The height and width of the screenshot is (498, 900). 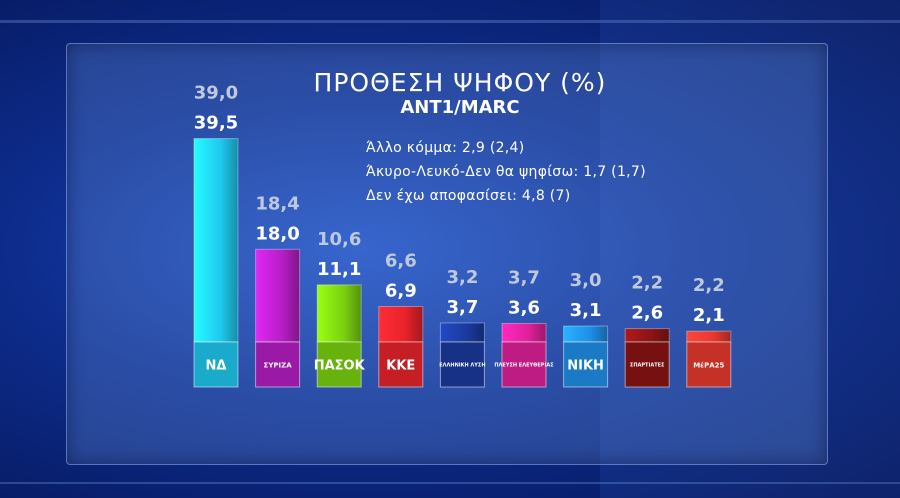 What do you see at coordinates (462, 277) in the screenshot?
I see `previous-value-label: 3,2` at bounding box center [462, 277].